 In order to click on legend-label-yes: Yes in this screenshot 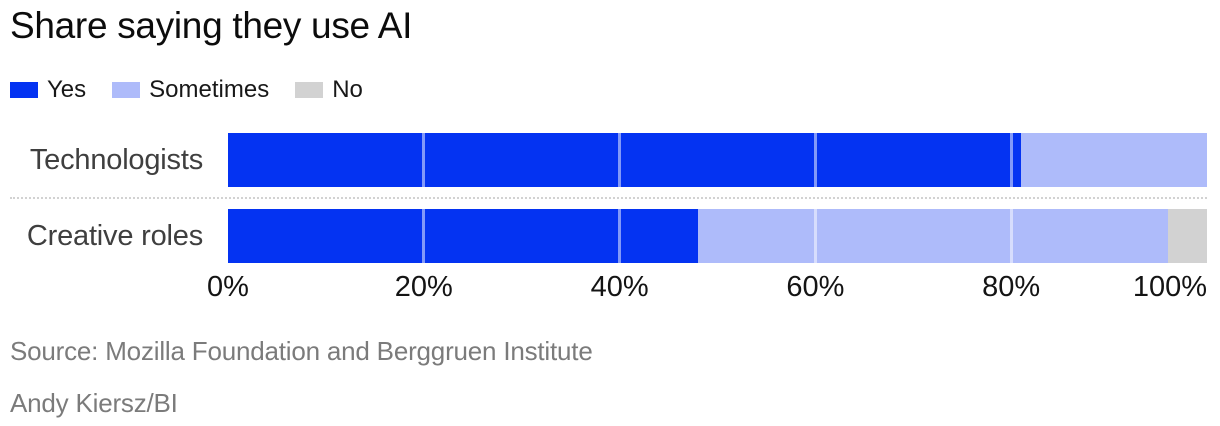, I will do `click(67, 89)`.